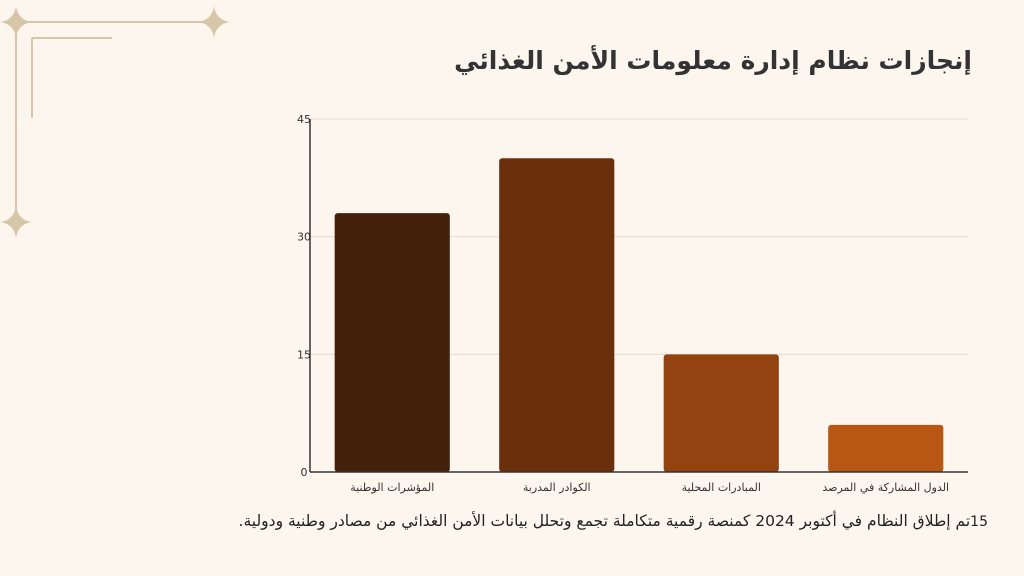 The width and height of the screenshot is (1024, 576). Describe the element at coordinates (304, 119) in the screenshot. I see `y-tick-label: 45` at that location.